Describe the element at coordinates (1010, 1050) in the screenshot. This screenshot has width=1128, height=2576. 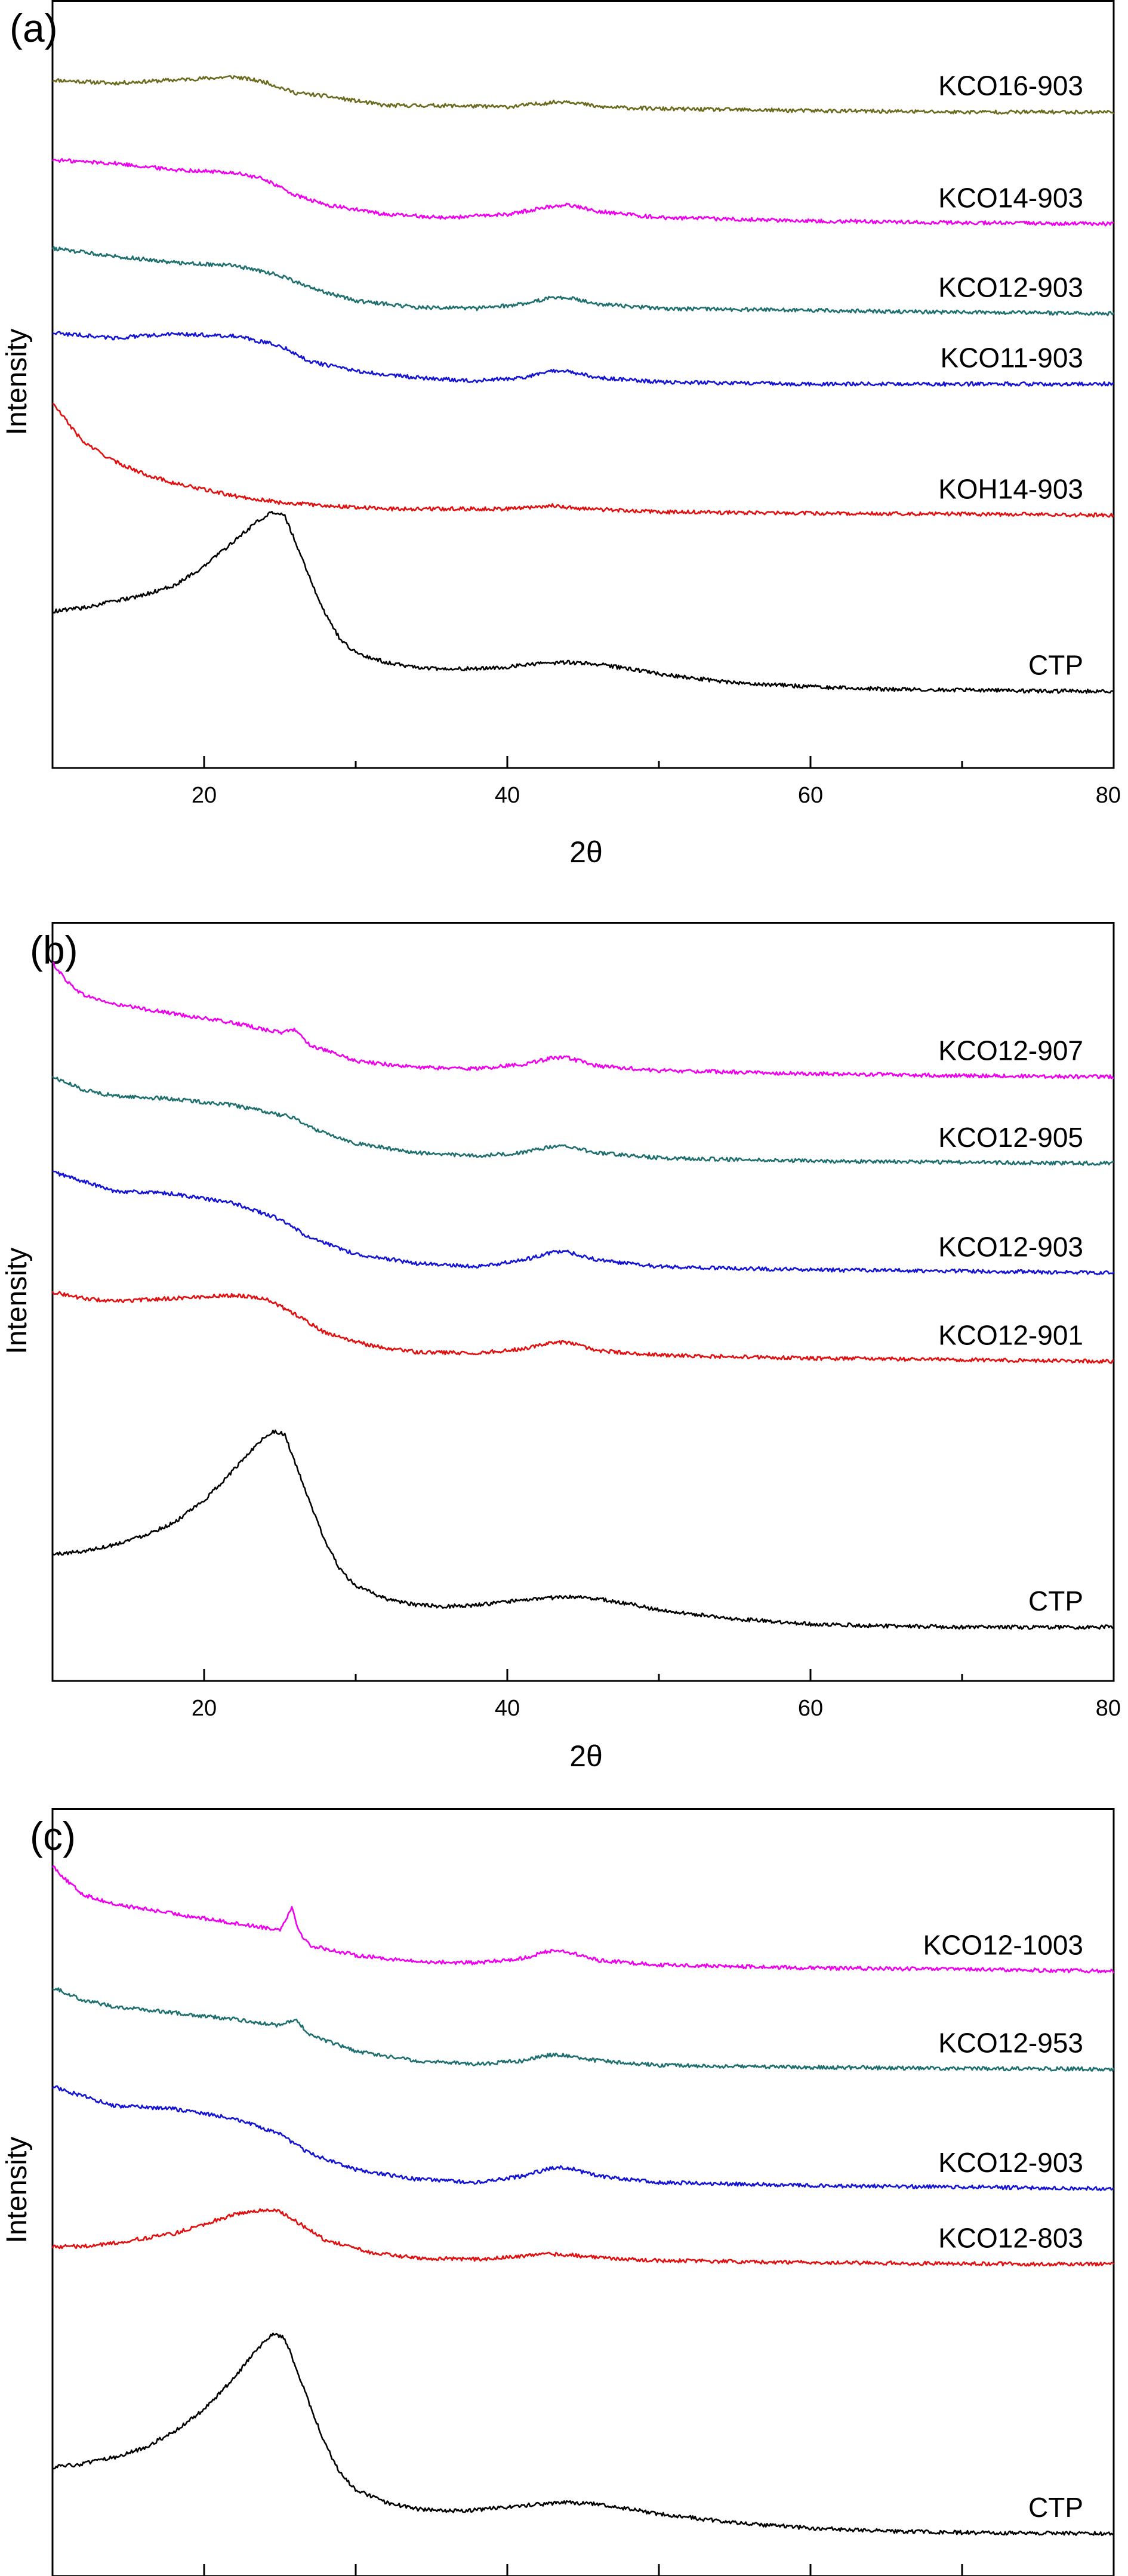
I see `series-label: KCO12-907` at that location.